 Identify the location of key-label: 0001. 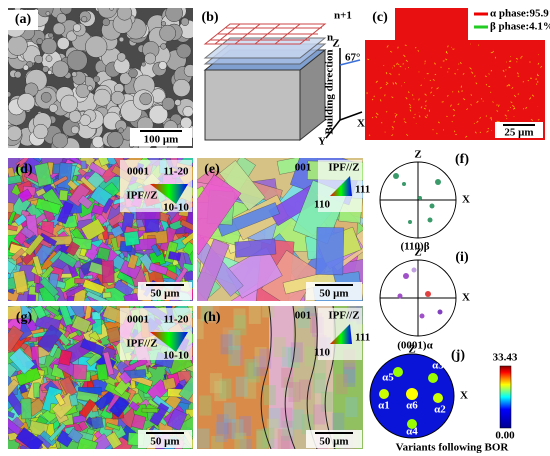
(138, 320).